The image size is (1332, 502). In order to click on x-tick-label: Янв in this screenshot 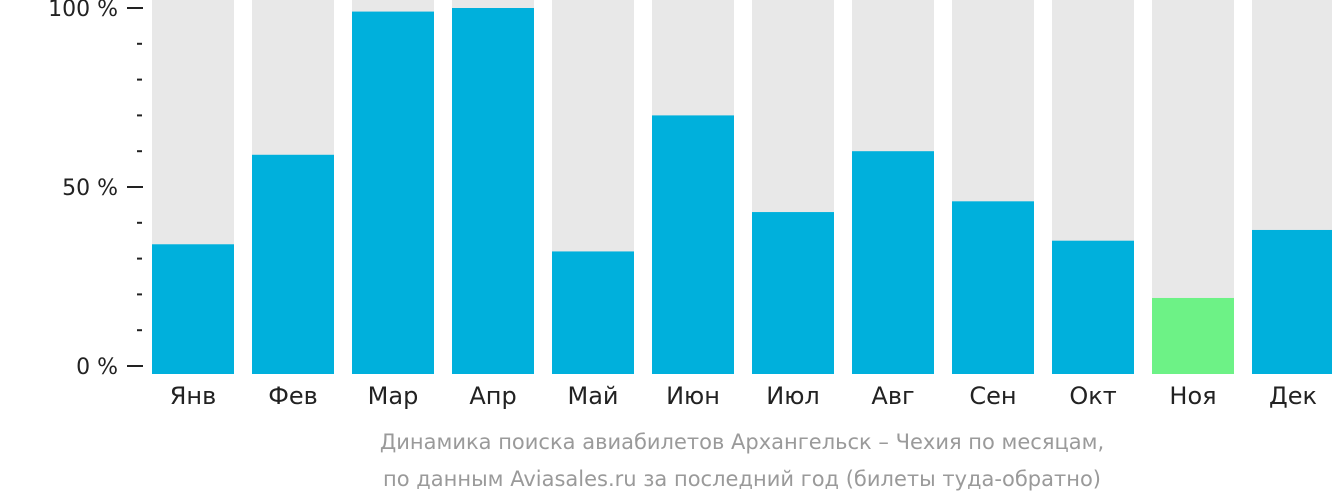, I will do `click(193, 396)`.